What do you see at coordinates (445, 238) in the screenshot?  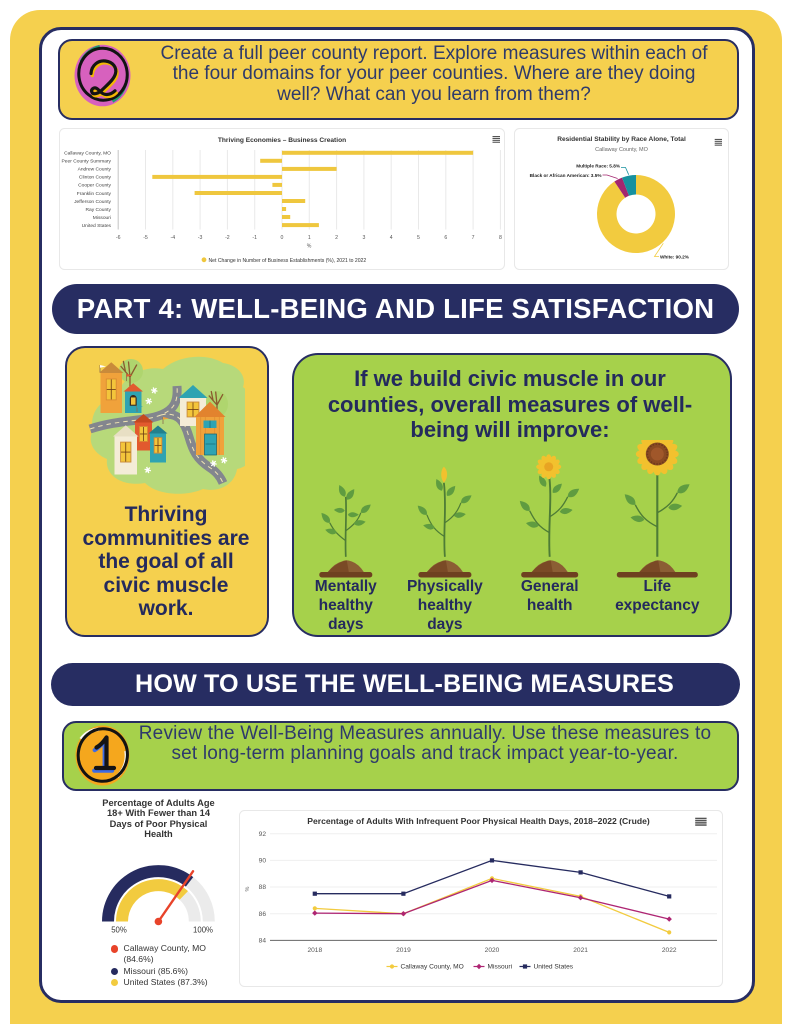 I see `svg-text: 6` at bounding box center [445, 238].